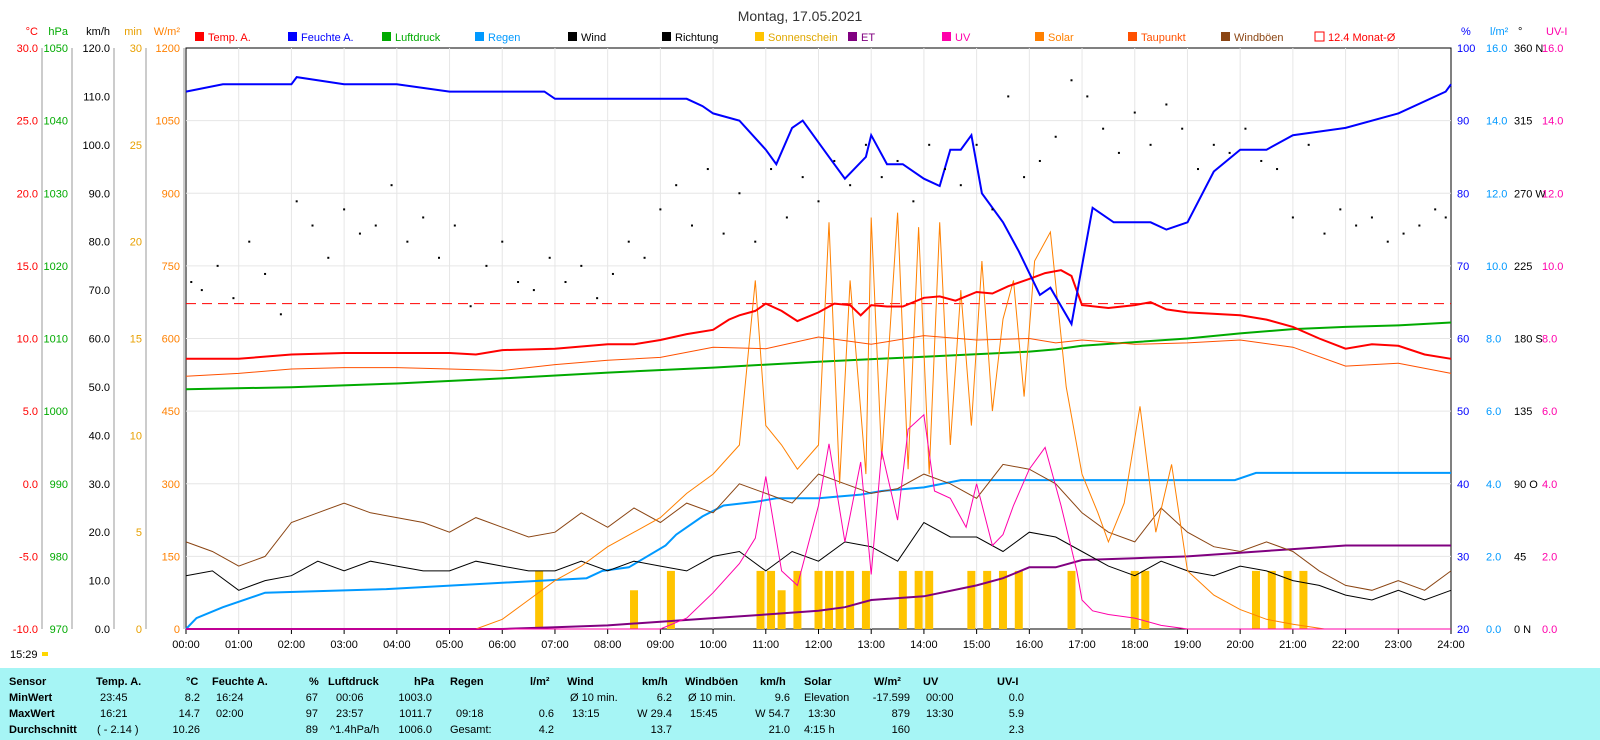 This screenshot has height=740, width=1600. Describe the element at coordinates (136, 340) in the screenshot. I see `axis-tick-label: 15` at that location.